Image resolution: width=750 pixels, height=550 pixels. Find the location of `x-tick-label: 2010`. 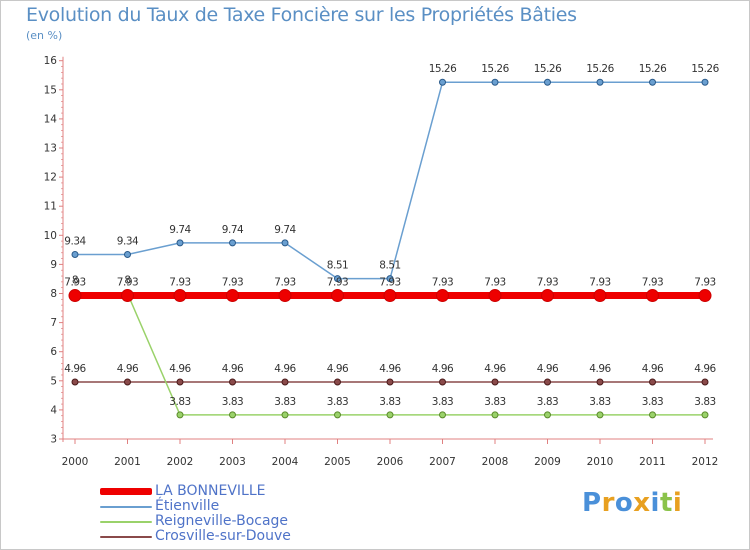

x-tick-label: 2010 is located at coordinates (600, 462).